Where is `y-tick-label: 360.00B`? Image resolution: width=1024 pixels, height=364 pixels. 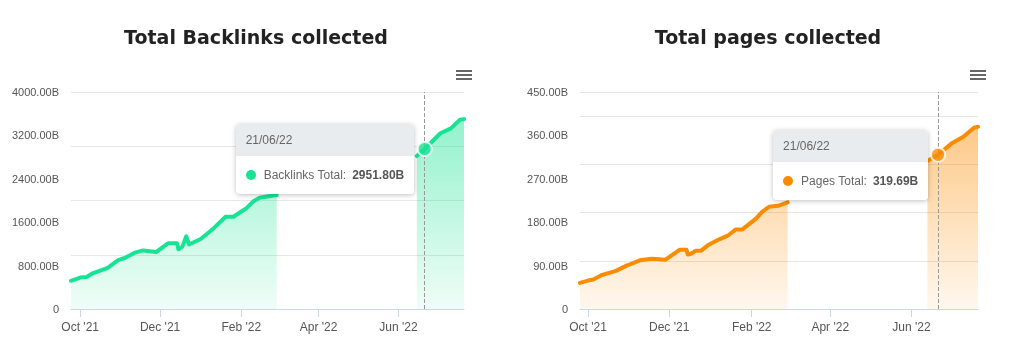
y-tick-label: 360.00B is located at coordinates (547, 135).